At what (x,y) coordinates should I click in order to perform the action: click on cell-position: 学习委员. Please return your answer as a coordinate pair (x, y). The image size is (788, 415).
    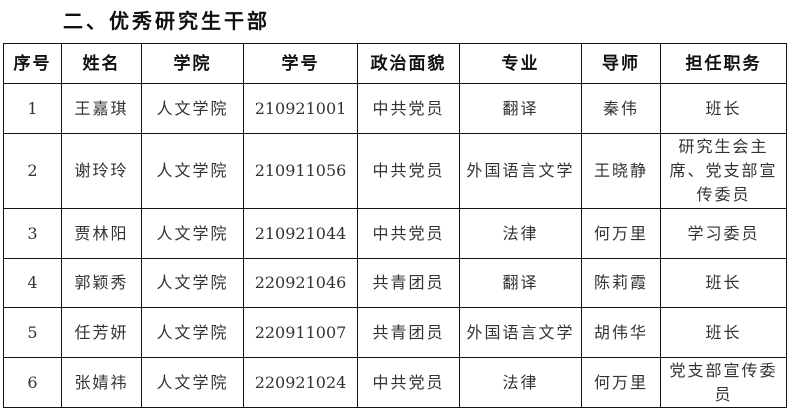
    Looking at the image, I should click on (723, 233).